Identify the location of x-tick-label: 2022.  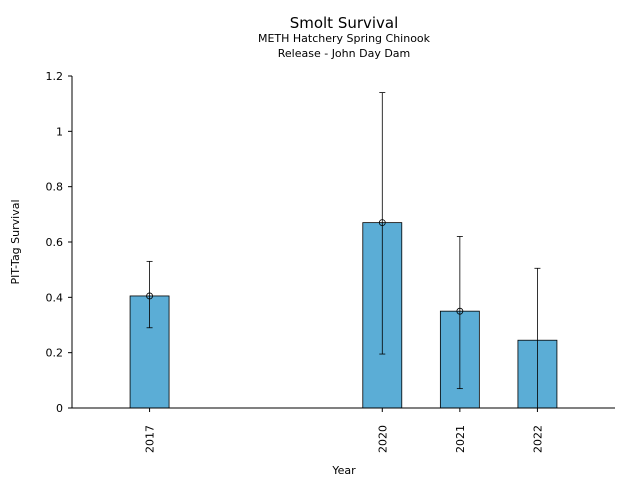
(537, 439).